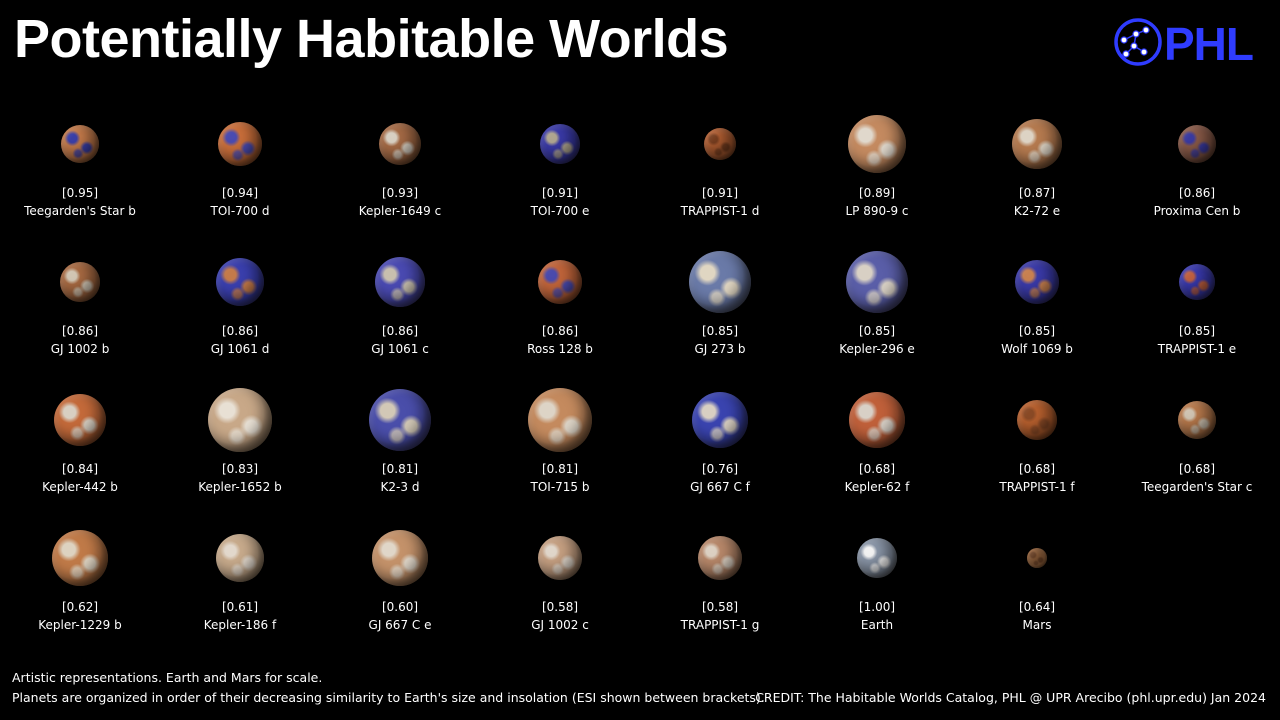  Describe the element at coordinates (877, 607) in the screenshot. I see `planet-esi: [1.00]` at that location.